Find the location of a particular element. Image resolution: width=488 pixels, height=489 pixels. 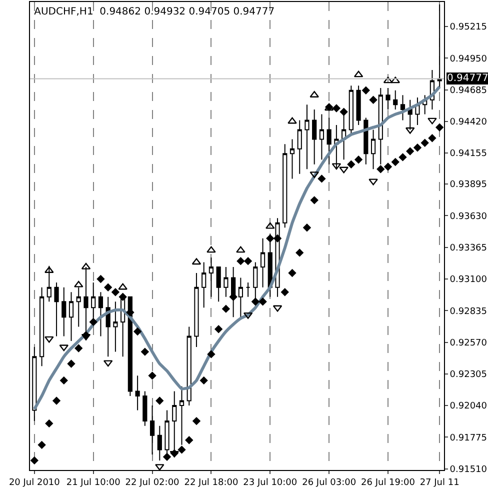

y-tick-label: 0.95215 is located at coordinates (469, 27).